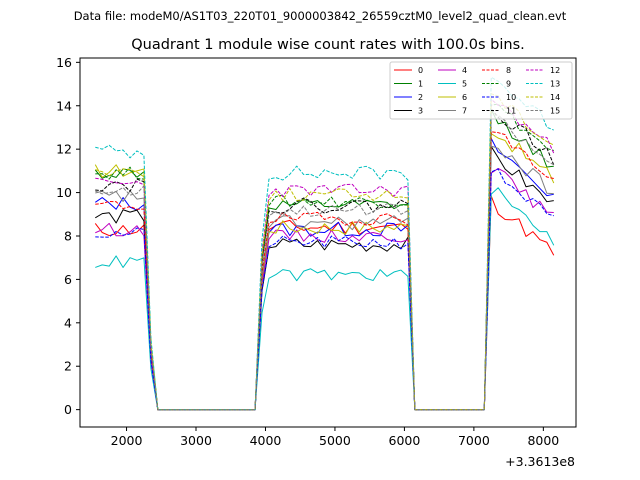 The height and width of the screenshot is (480, 640). Describe the element at coordinates (464, 70) in the screenshot. I see `legend-label-4: 4` at that location.